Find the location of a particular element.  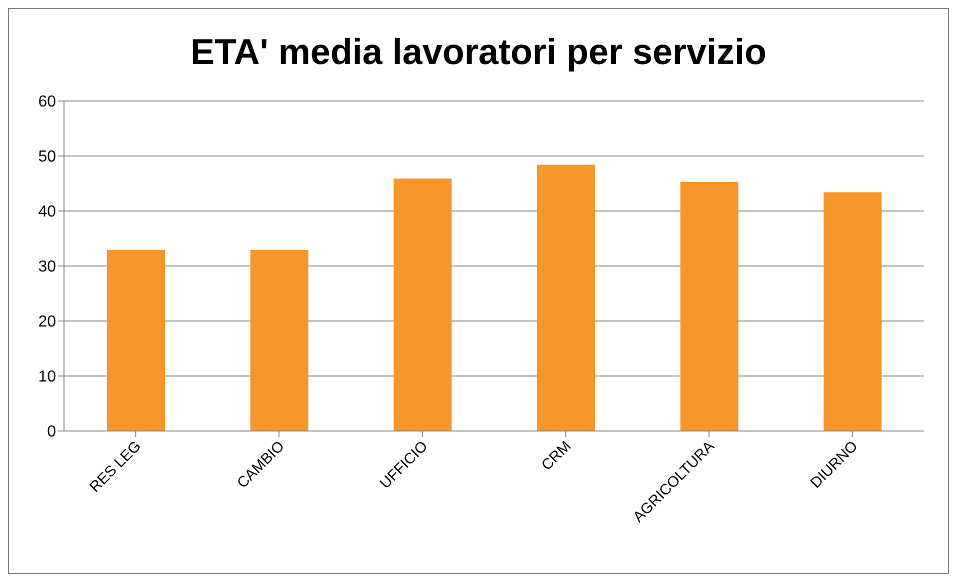

chart-title: ETA' media lavoratori per servizio is located at coordinates (478, 52).